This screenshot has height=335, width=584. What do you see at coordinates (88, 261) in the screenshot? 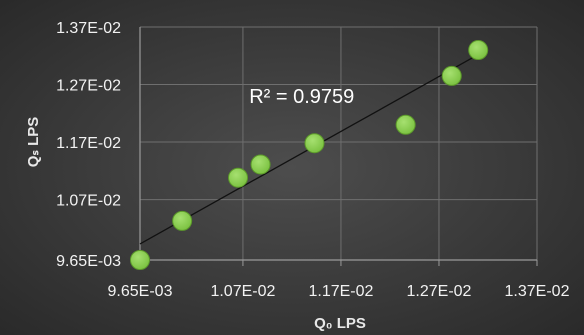
I see `y-tick-label: 9.65E-03` at bounding box center [88, 261].